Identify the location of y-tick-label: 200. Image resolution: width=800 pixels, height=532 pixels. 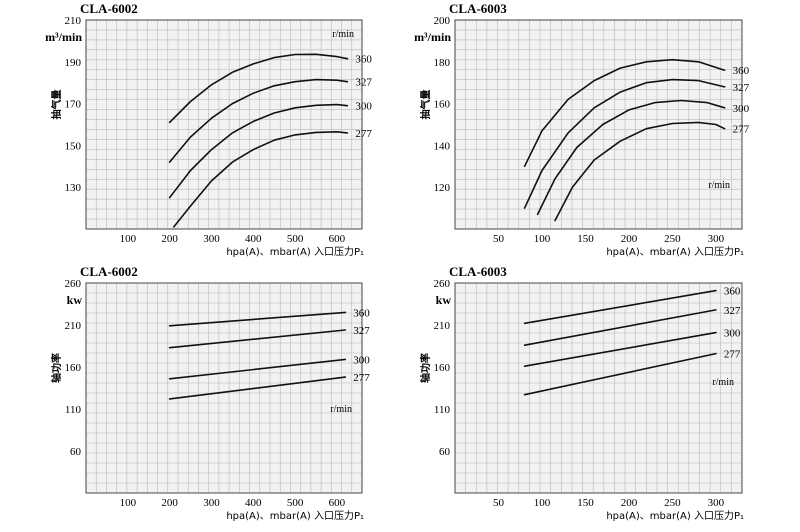
(442, 21).